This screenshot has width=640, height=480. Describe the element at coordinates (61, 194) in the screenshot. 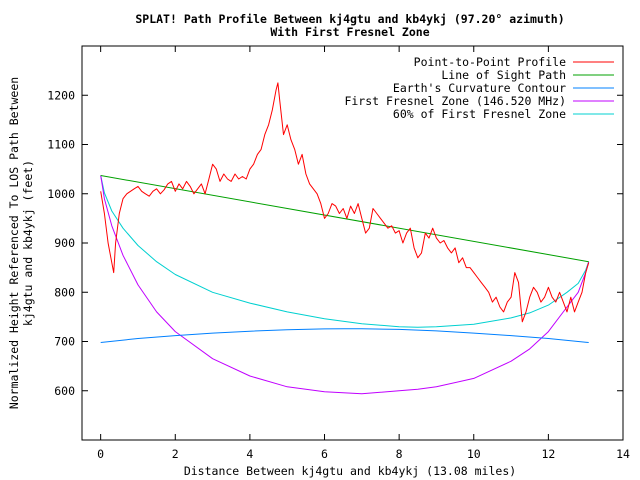

I see `y-tick-label: 1000` at that location.